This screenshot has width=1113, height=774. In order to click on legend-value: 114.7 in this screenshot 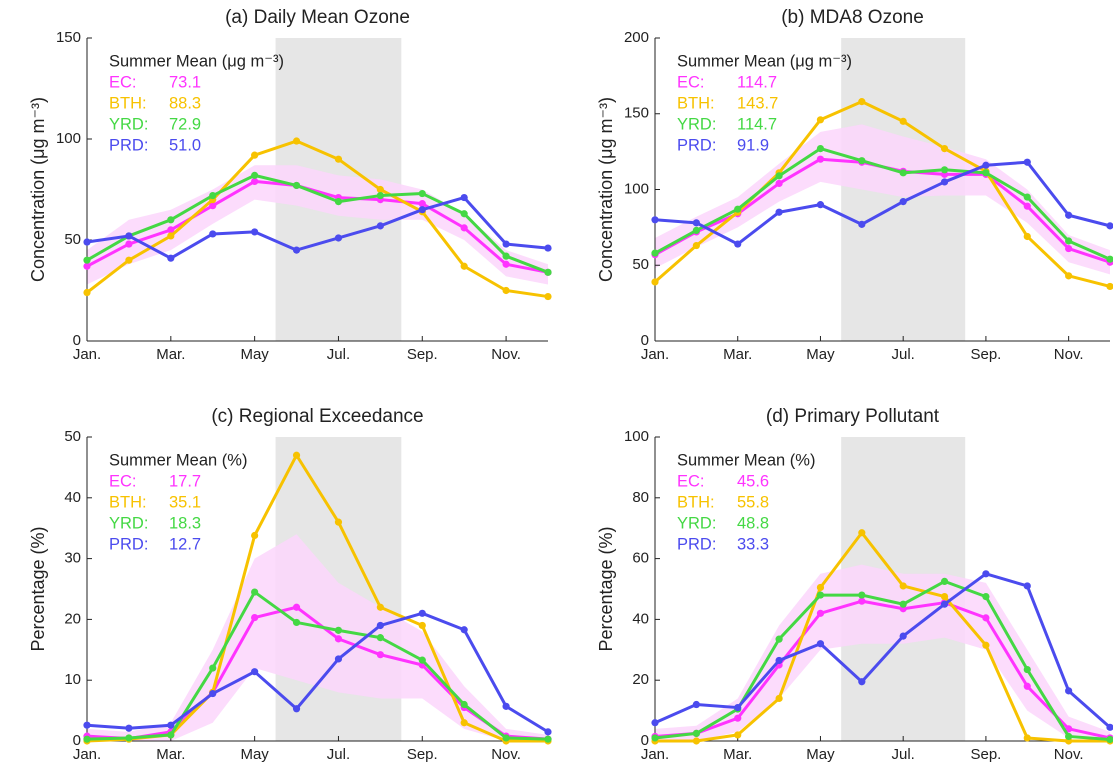, I will do `click(757, 82)`.